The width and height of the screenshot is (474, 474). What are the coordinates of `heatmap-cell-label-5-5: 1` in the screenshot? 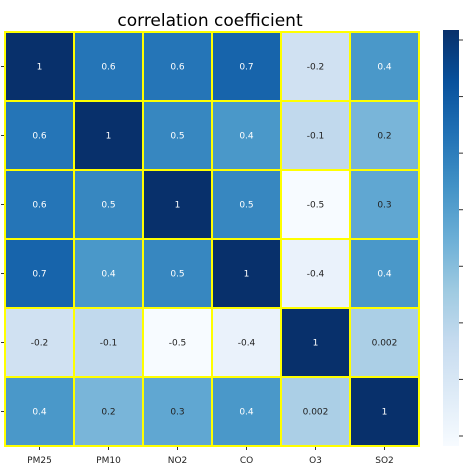 It's located at (385, 413).